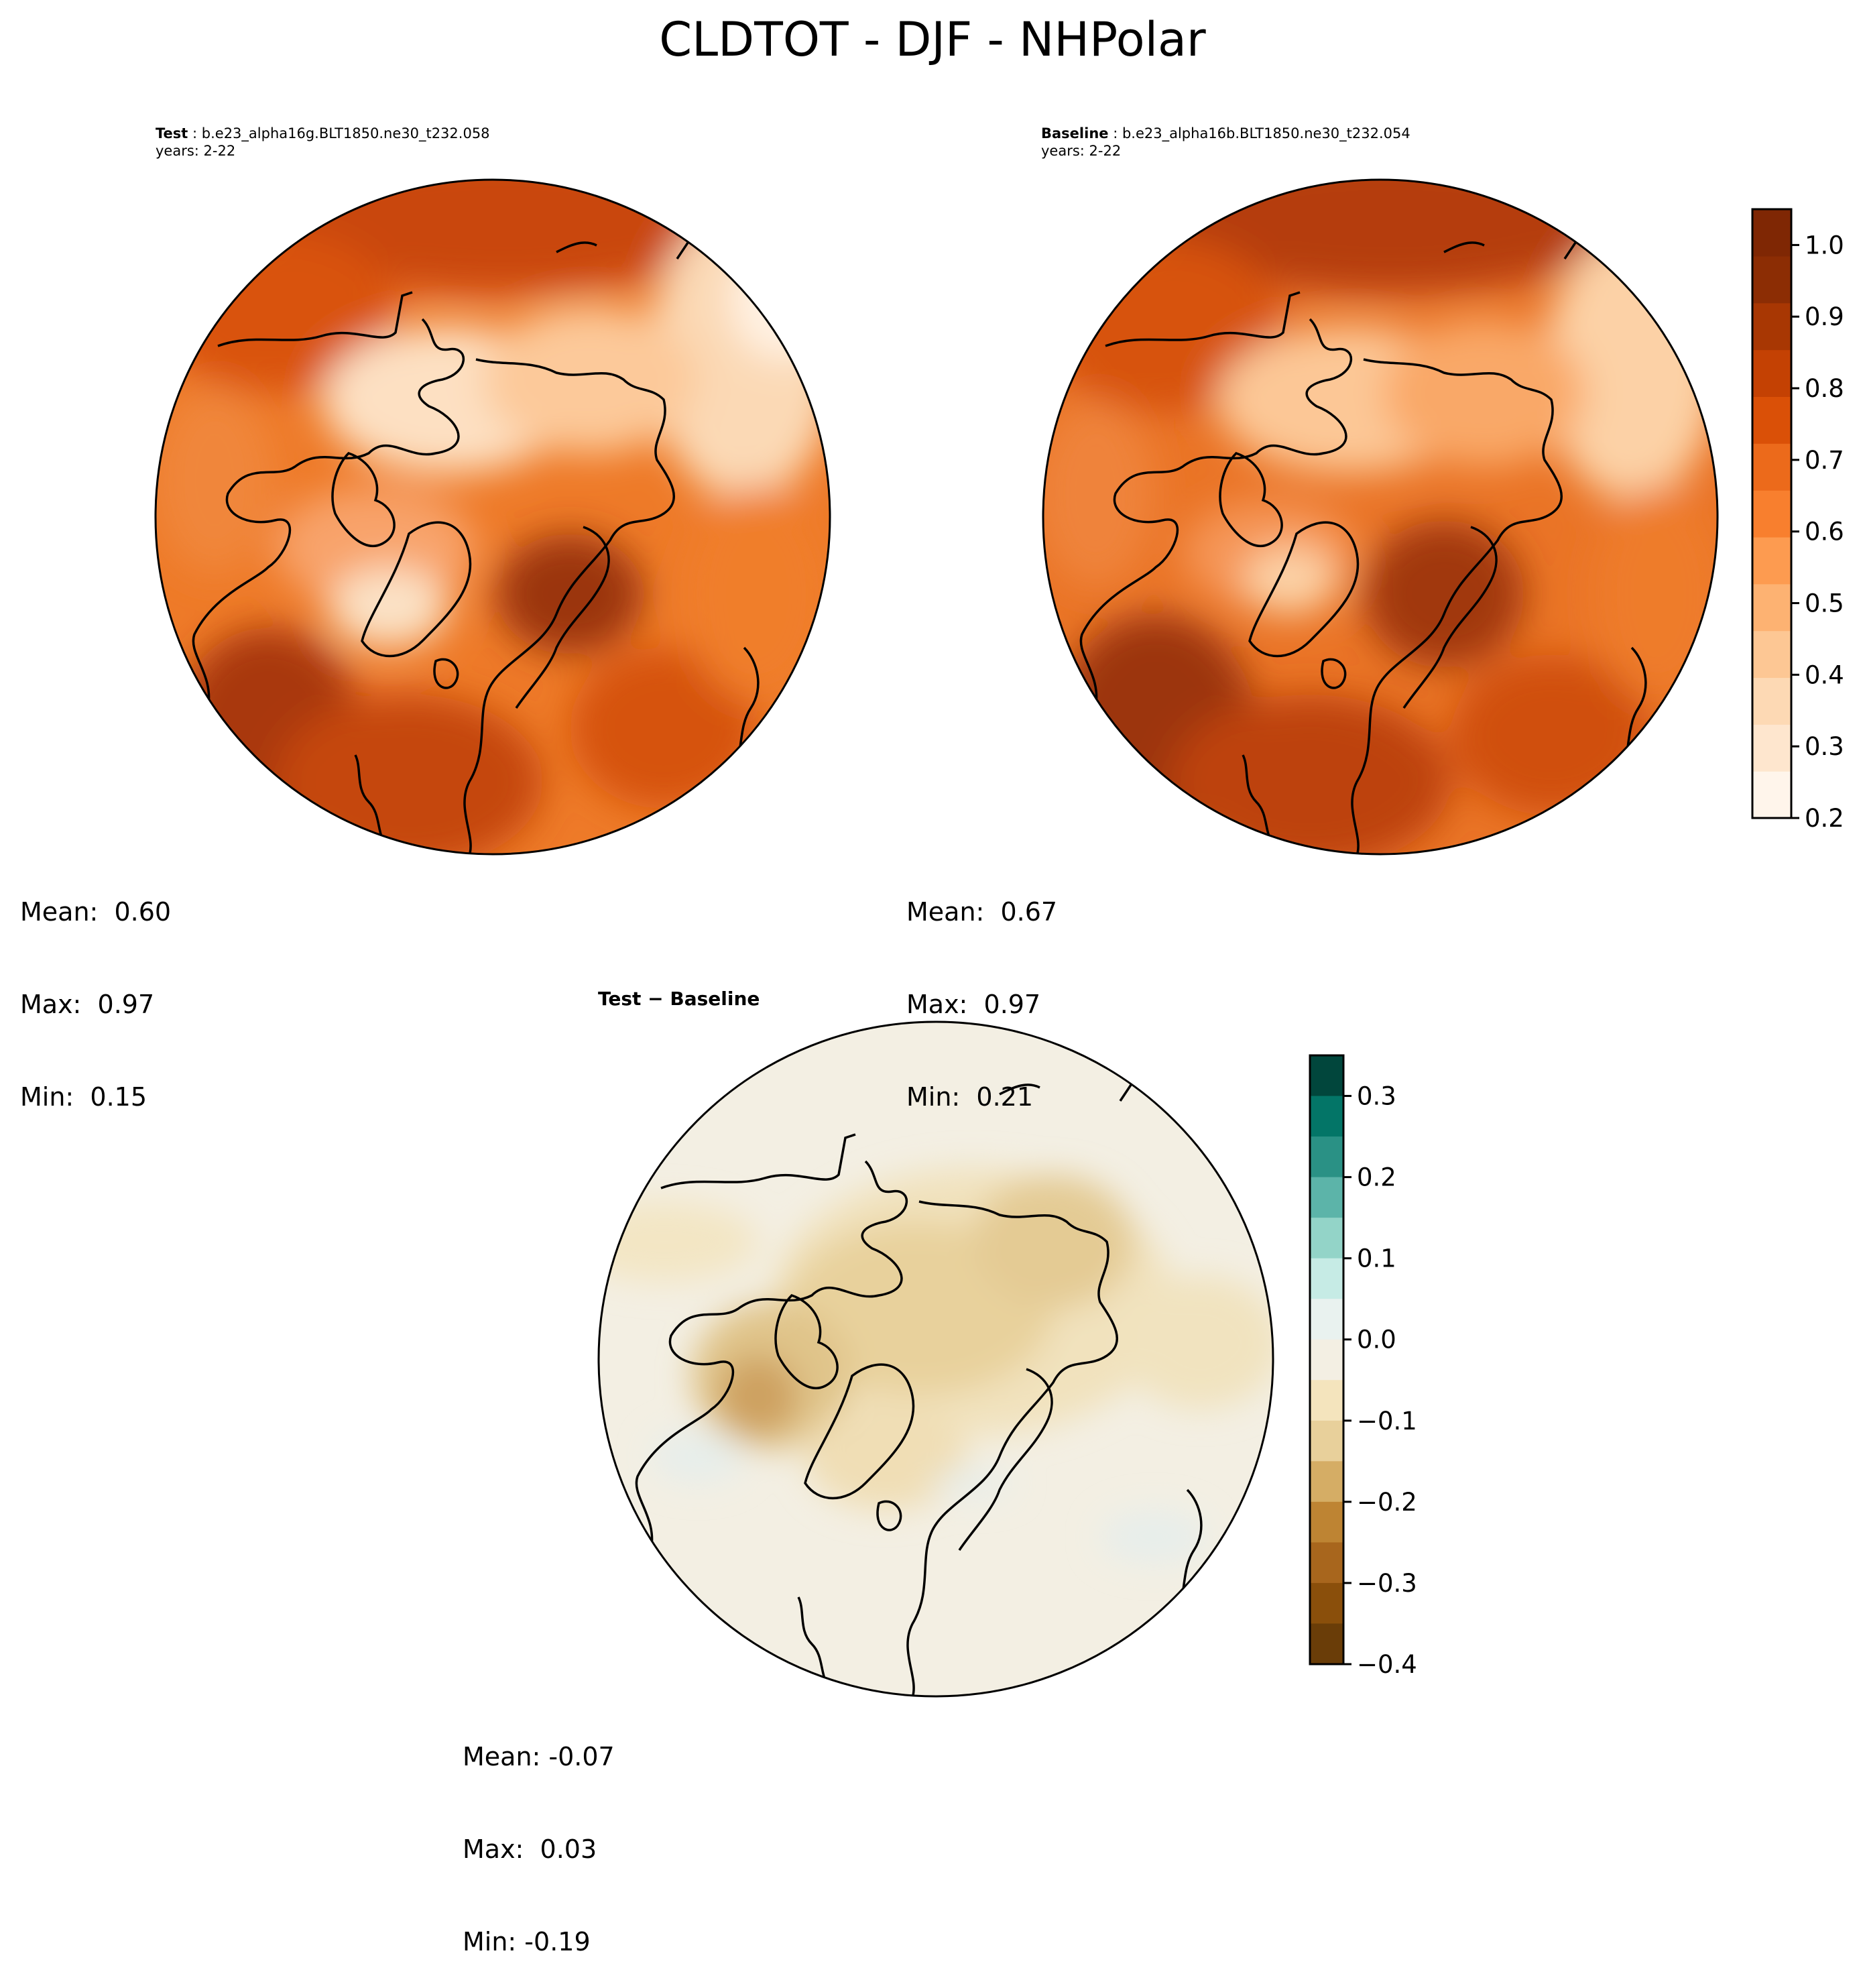 This screenshot has width=1865, height=1988. What do you see at coordinates (1824, 389) in the screenshot?
I see `abs-colorbar-tick-label: 0.8` at bounding box center [1824, 389].